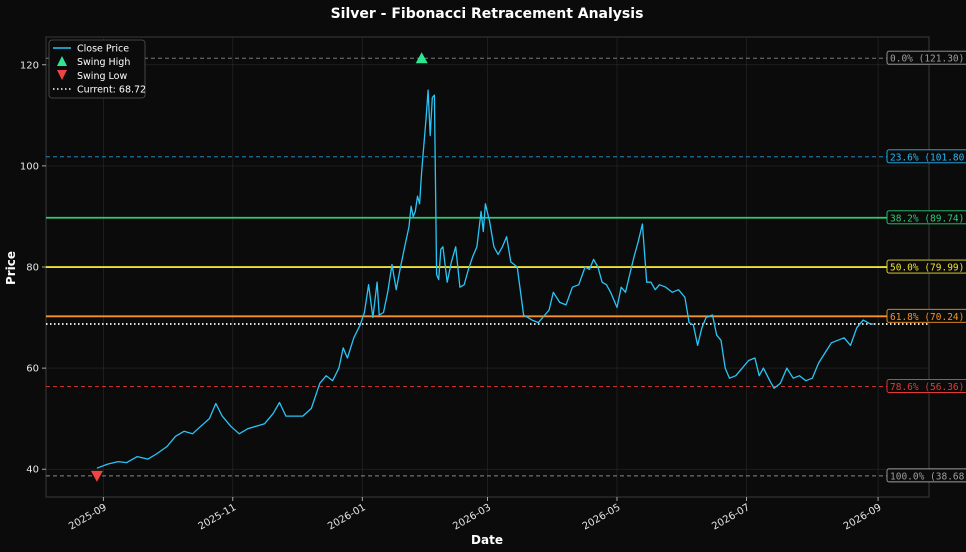 The image size is (966, 552). What do you see at coordinates (29, 166) in the screenshot?
I see `y-tick-label: 100` at bounding box center [29, 166].